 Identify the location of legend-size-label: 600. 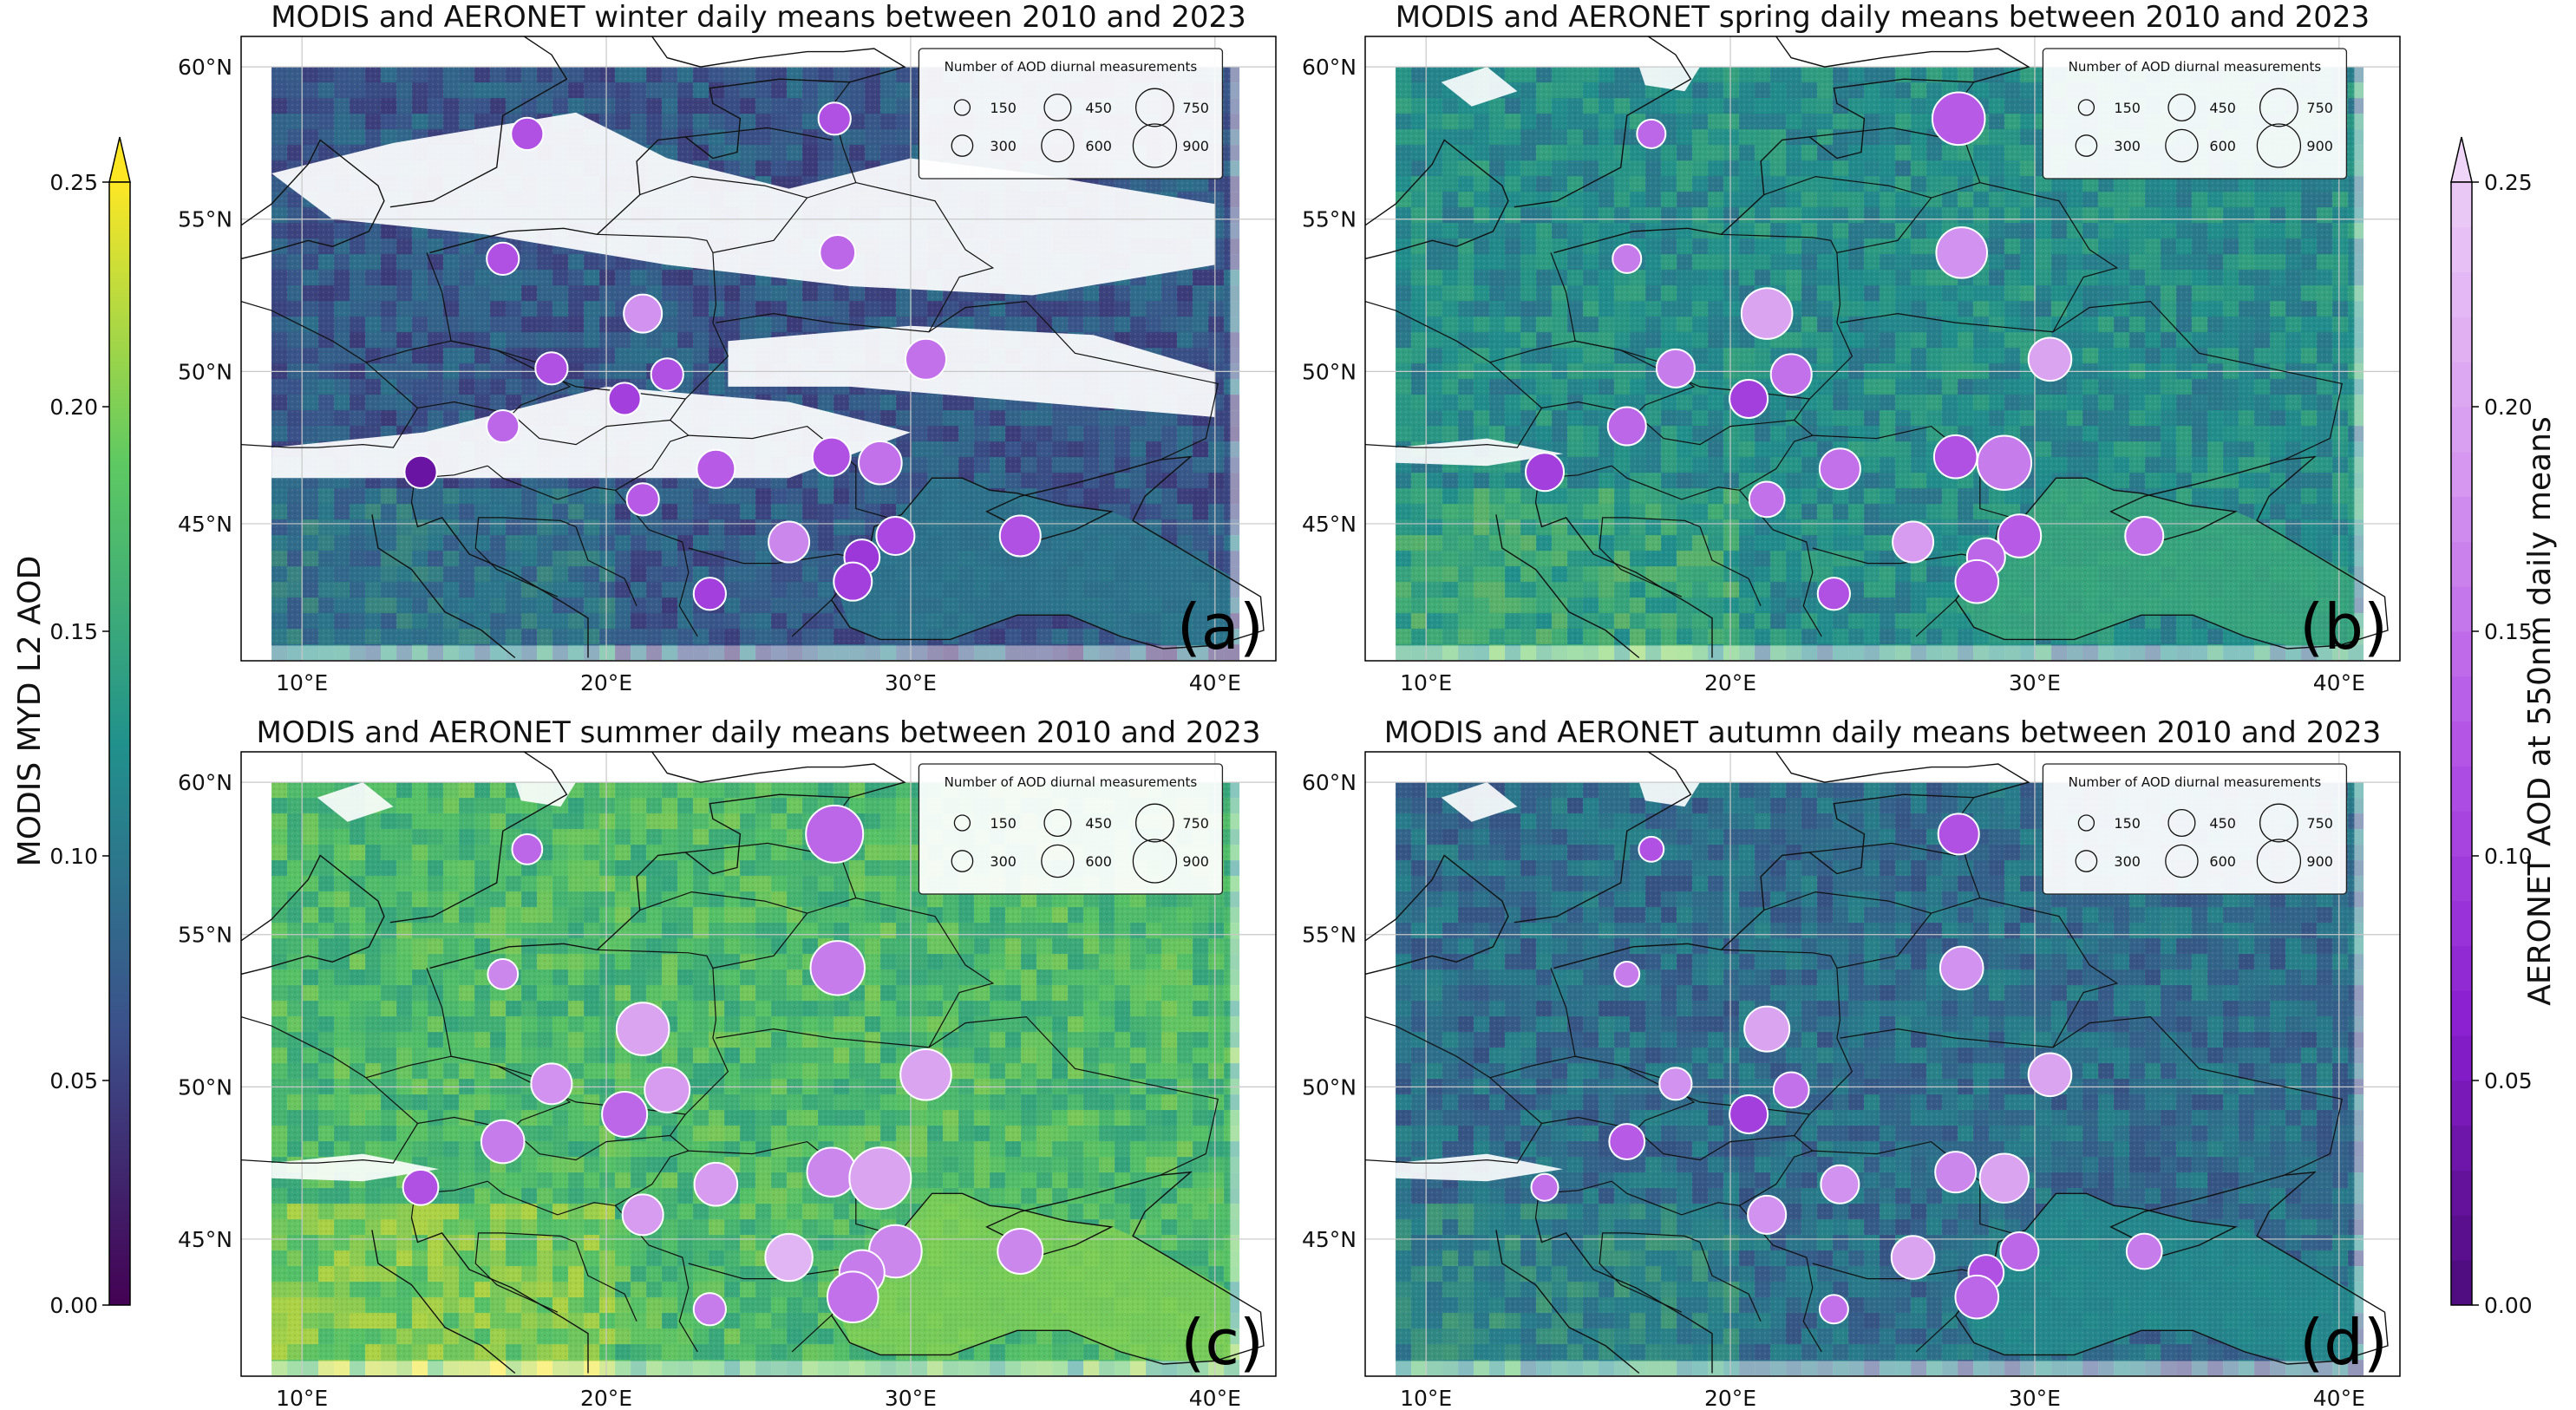
(1098, 146).